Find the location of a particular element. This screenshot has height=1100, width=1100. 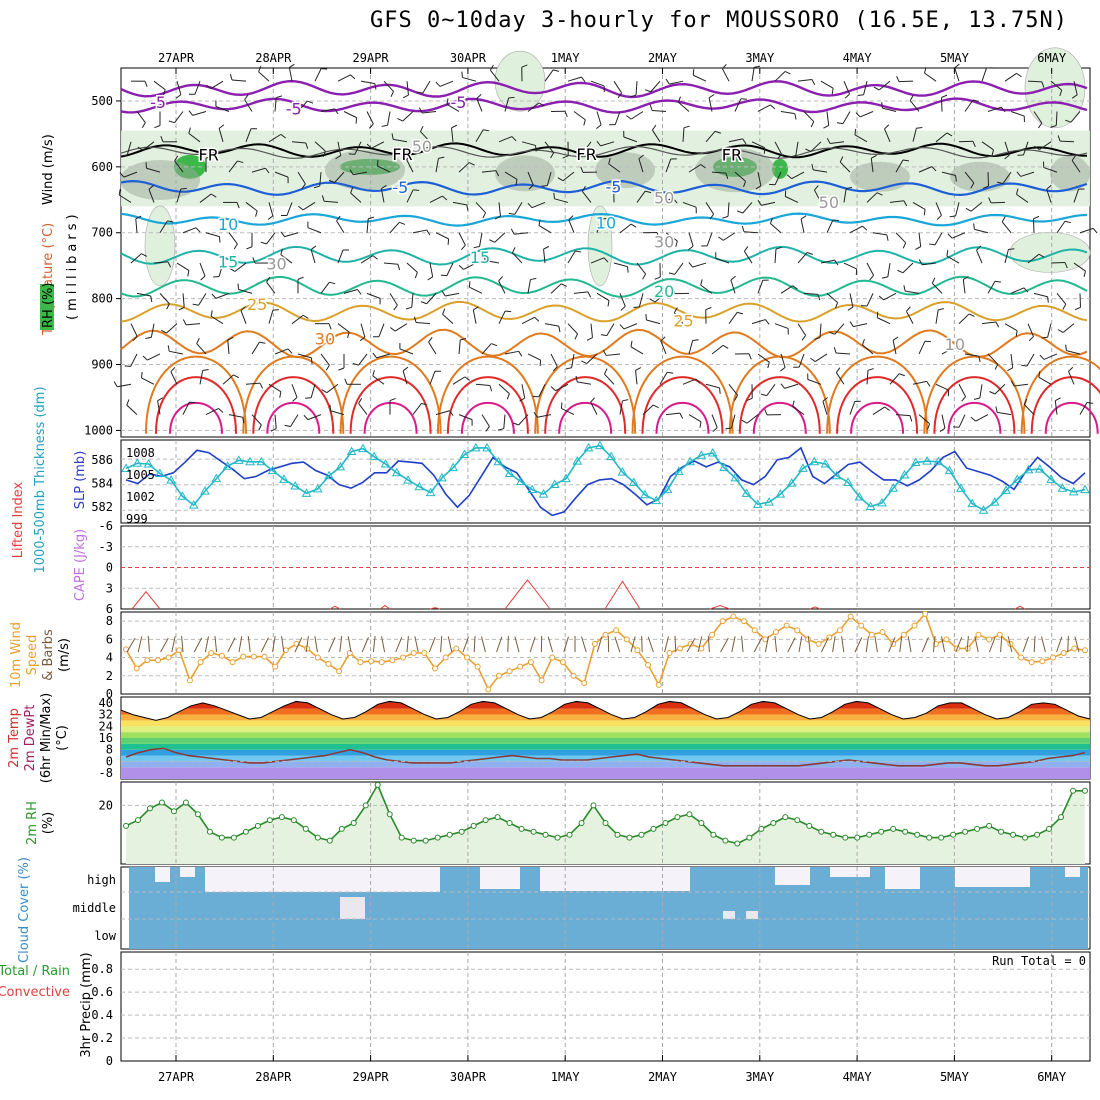

cloud-clear-patch is located at coordinates (850, 872).